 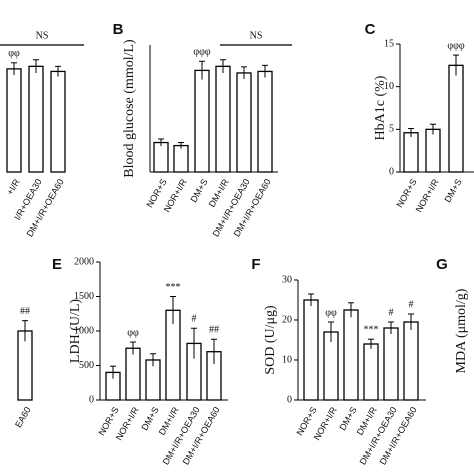 I want to click on y-axis-label: LDH (U/L), so click(x=75, y=331).